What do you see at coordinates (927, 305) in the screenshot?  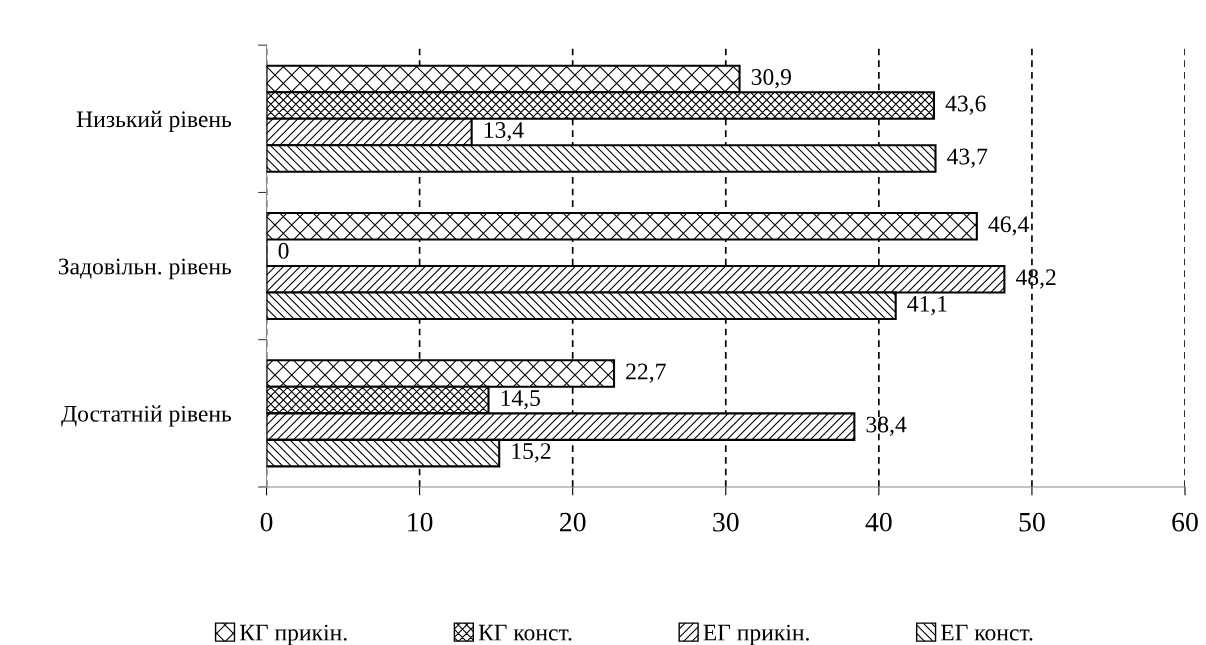 I see `data-label: 41,1` at bounding box center [927, 305].